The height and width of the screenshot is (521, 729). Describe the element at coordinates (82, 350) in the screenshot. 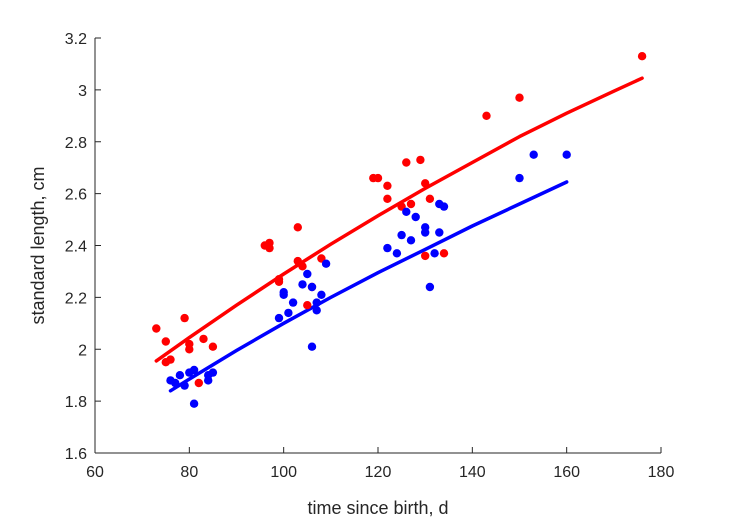

I see `y-tick-label: 2` at that location.